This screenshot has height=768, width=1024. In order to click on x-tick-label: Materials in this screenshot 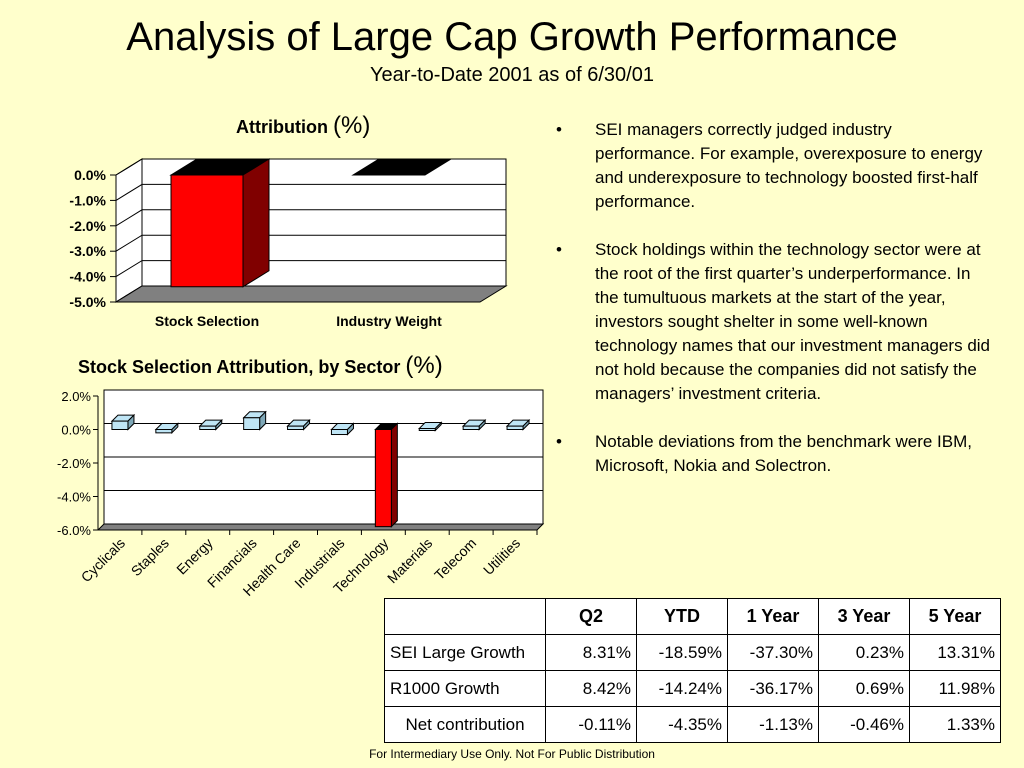, I will do `click(409, 560)`.